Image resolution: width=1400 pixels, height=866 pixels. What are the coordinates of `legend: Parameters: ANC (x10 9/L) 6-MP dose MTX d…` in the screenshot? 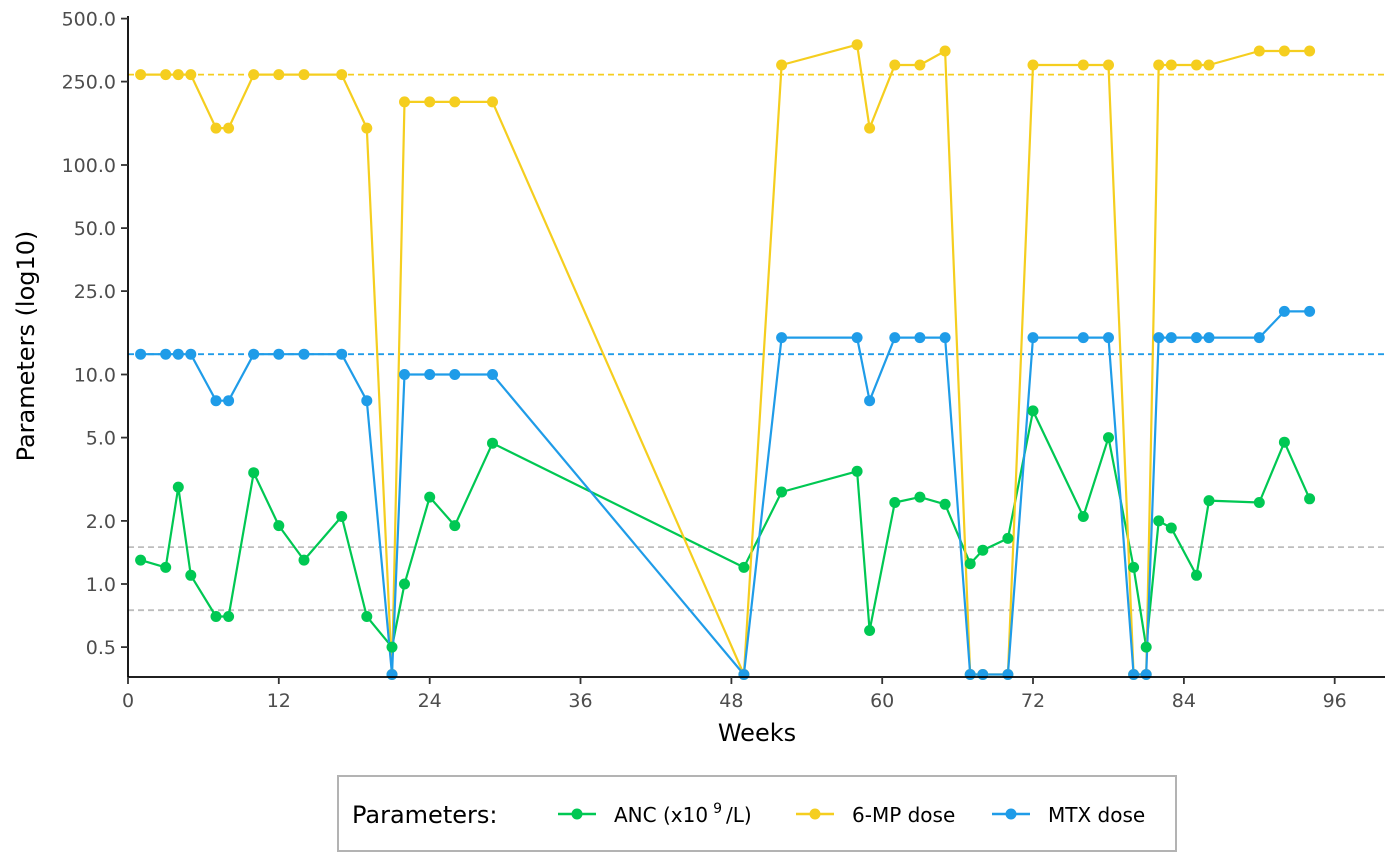 It's located at (757, 813).